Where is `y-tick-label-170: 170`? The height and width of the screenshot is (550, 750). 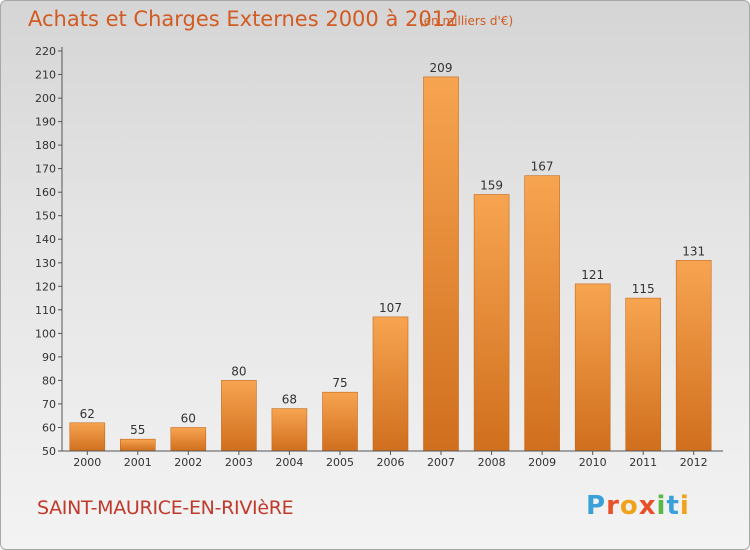
y-tick-label-170: 170 is located at coordinates (45, 169).